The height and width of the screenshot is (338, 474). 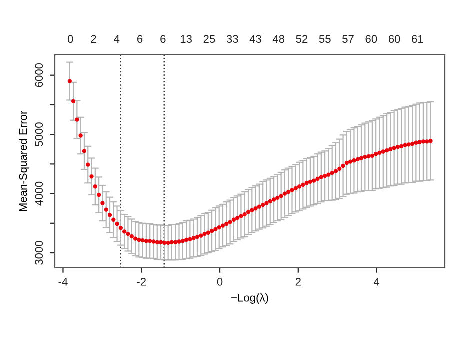 I want to click on x-tick-label: -2, so click(x=141, y=282).